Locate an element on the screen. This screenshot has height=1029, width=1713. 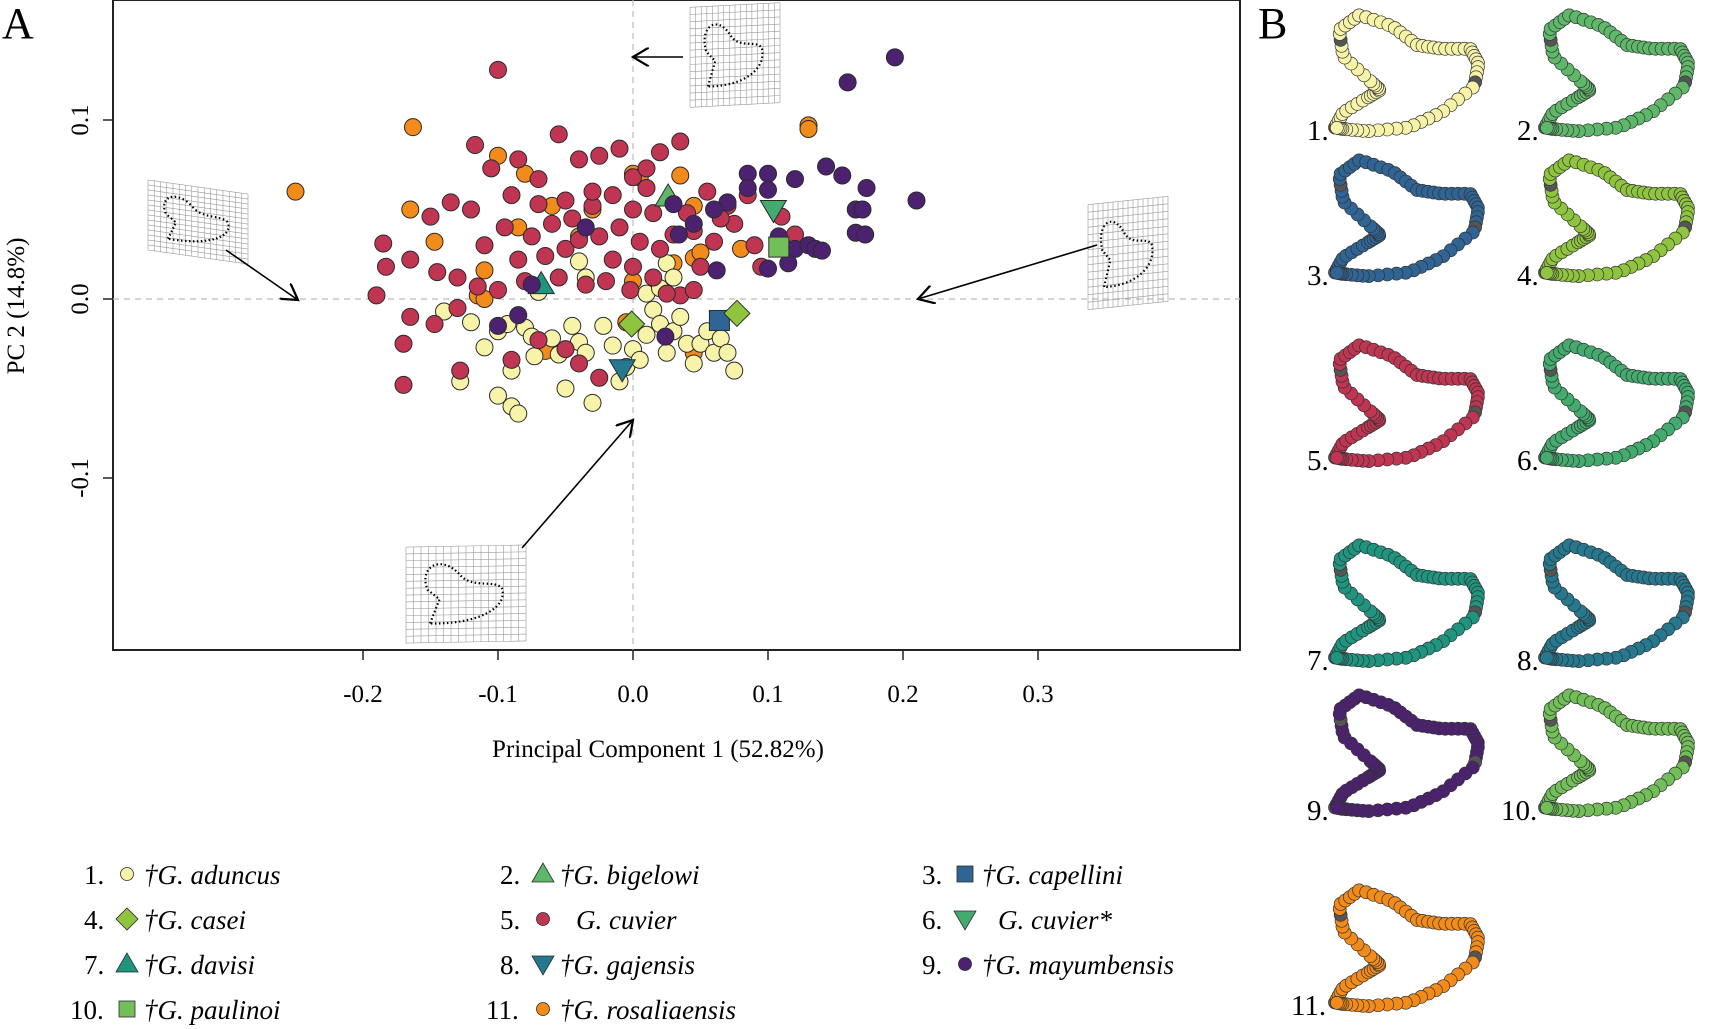
arrow is located at coordinates (1008, 271).